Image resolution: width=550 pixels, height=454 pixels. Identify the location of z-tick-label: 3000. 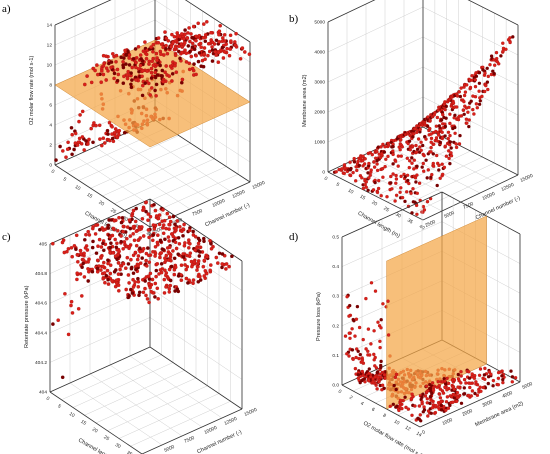
(319, 83).